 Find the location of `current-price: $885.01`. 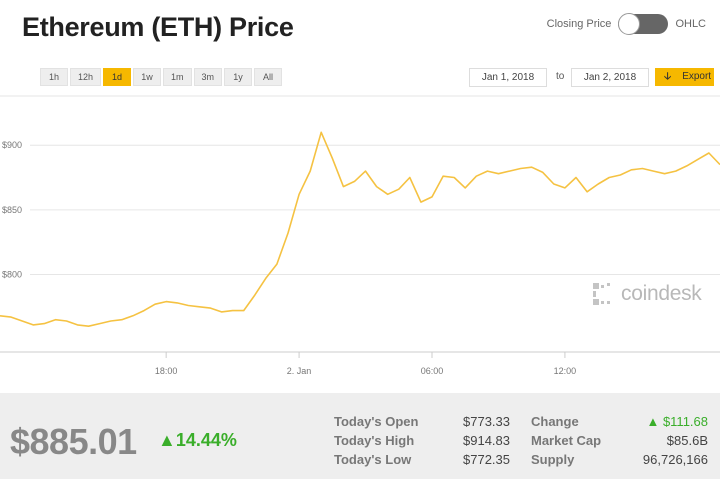

current-price: $885.01 is located at coordinates (73, 441).